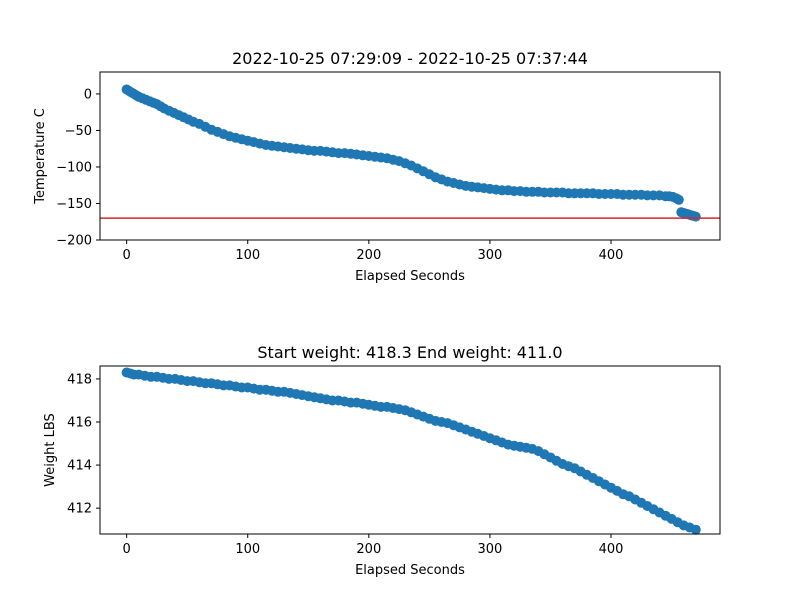 The width and height of the screenshot is (800, 600). I want to click on weight-y-ticks: 418 416 414 412, so click(83, 444).